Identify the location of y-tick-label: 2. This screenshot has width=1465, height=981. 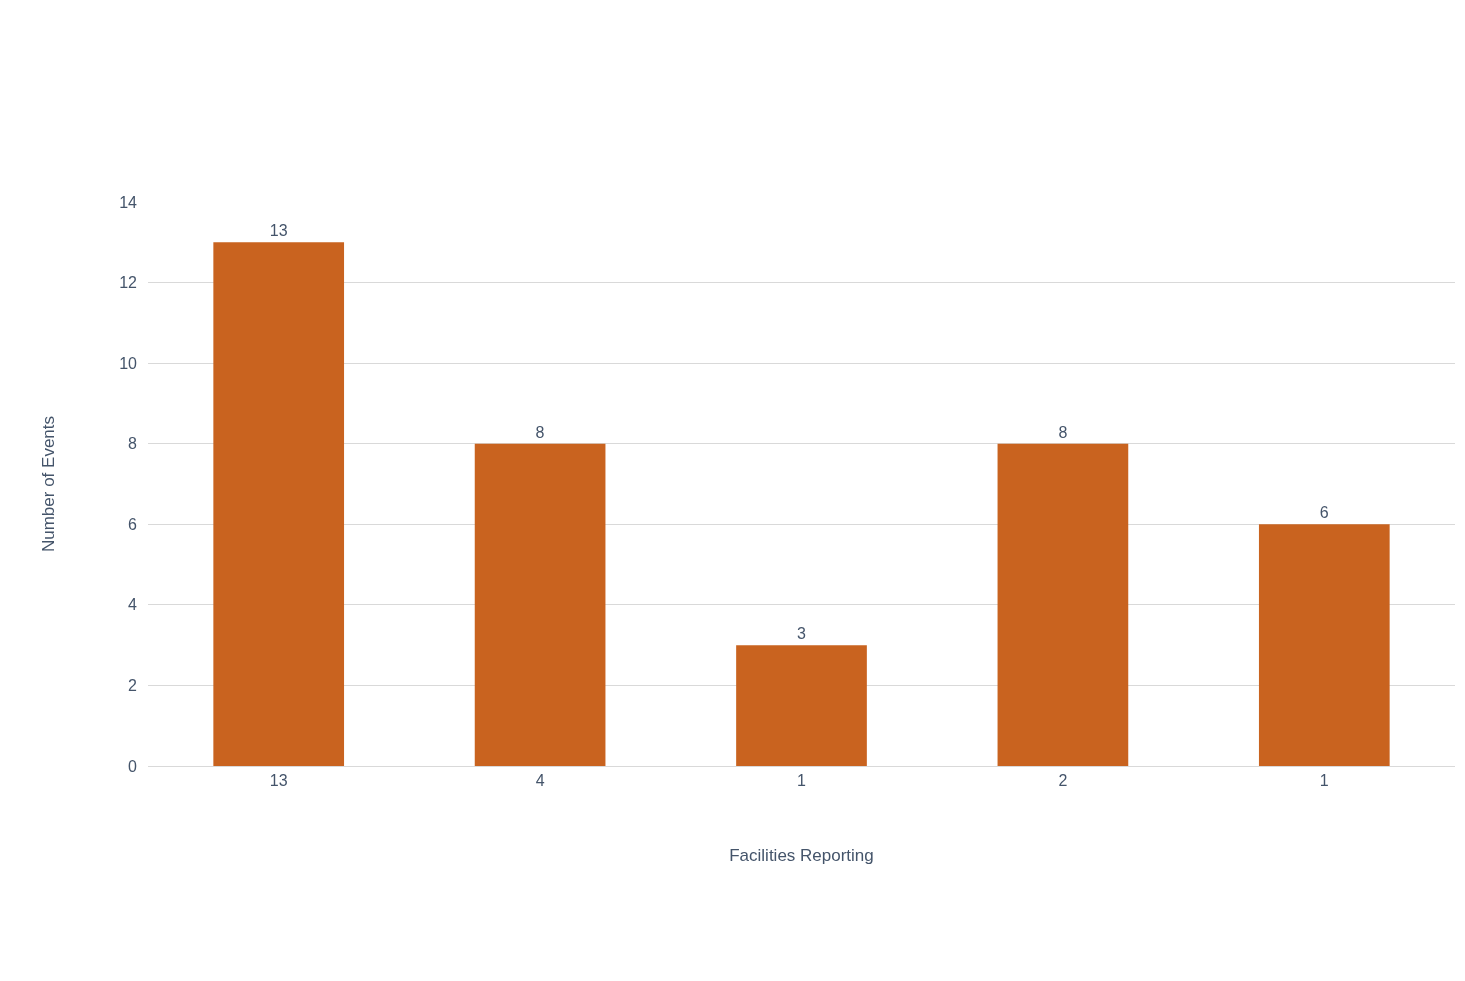
(133, 686).